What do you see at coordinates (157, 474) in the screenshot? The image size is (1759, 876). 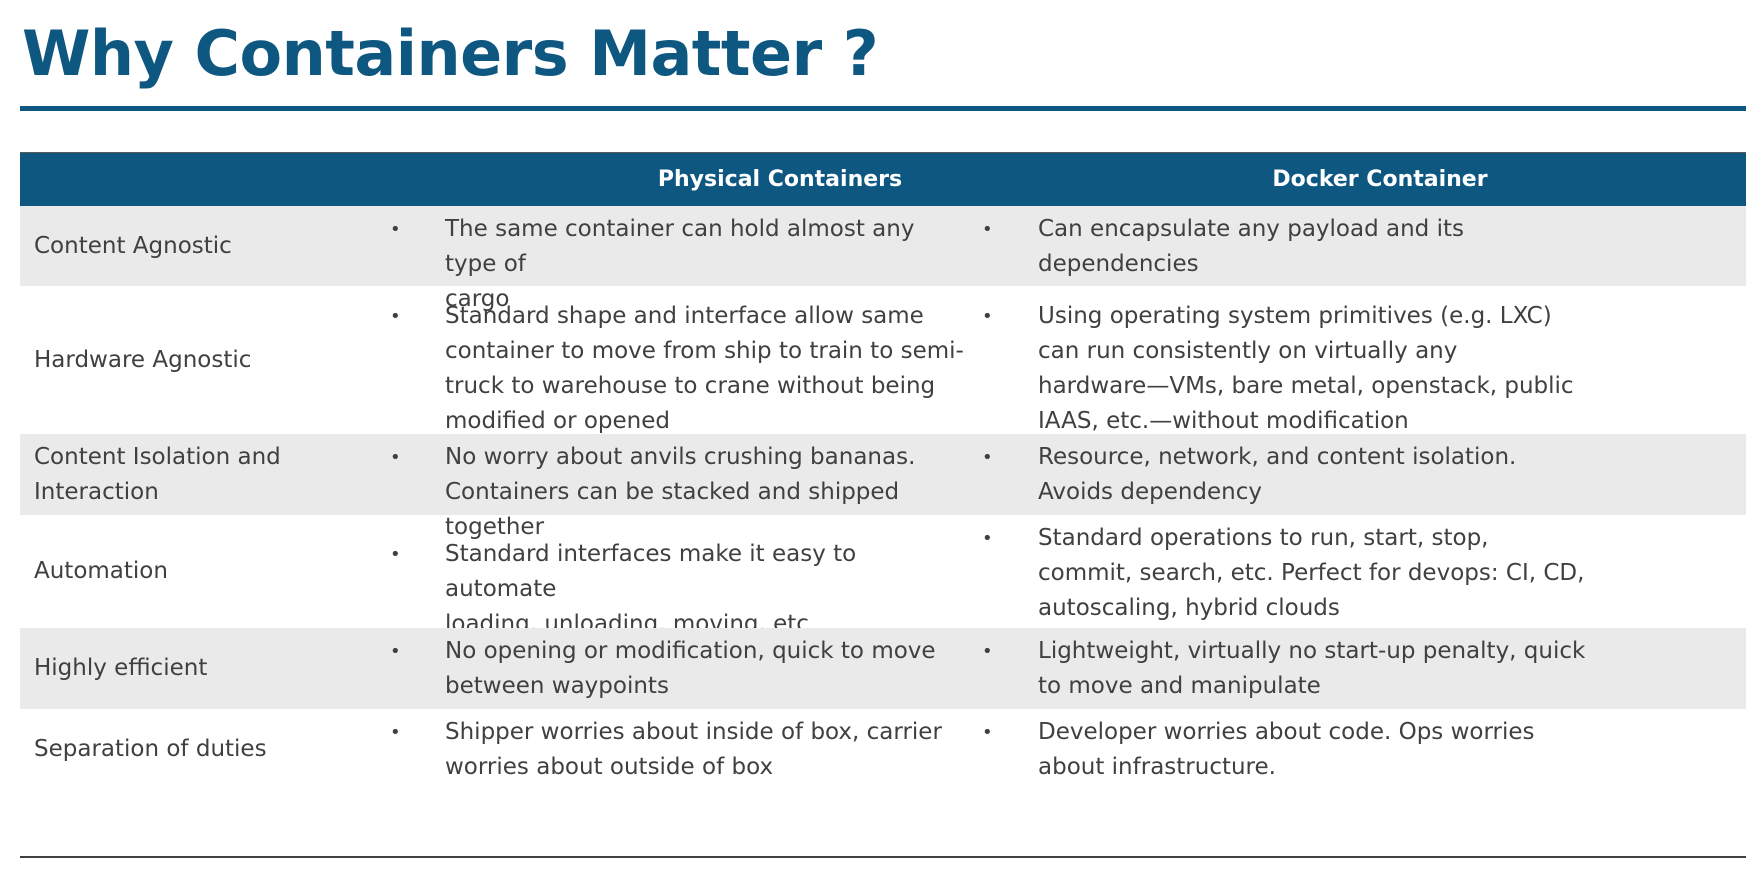 I see `row-label: Content Isolation and Interaction` at bounding box center [157, 474].